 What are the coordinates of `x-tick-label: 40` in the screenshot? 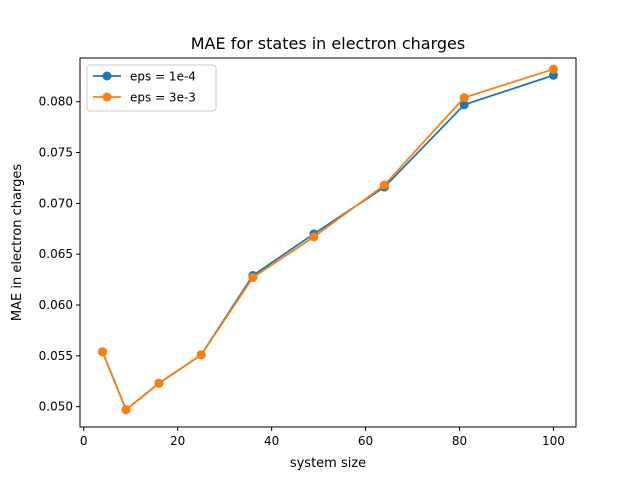 It's located at (271, 441).